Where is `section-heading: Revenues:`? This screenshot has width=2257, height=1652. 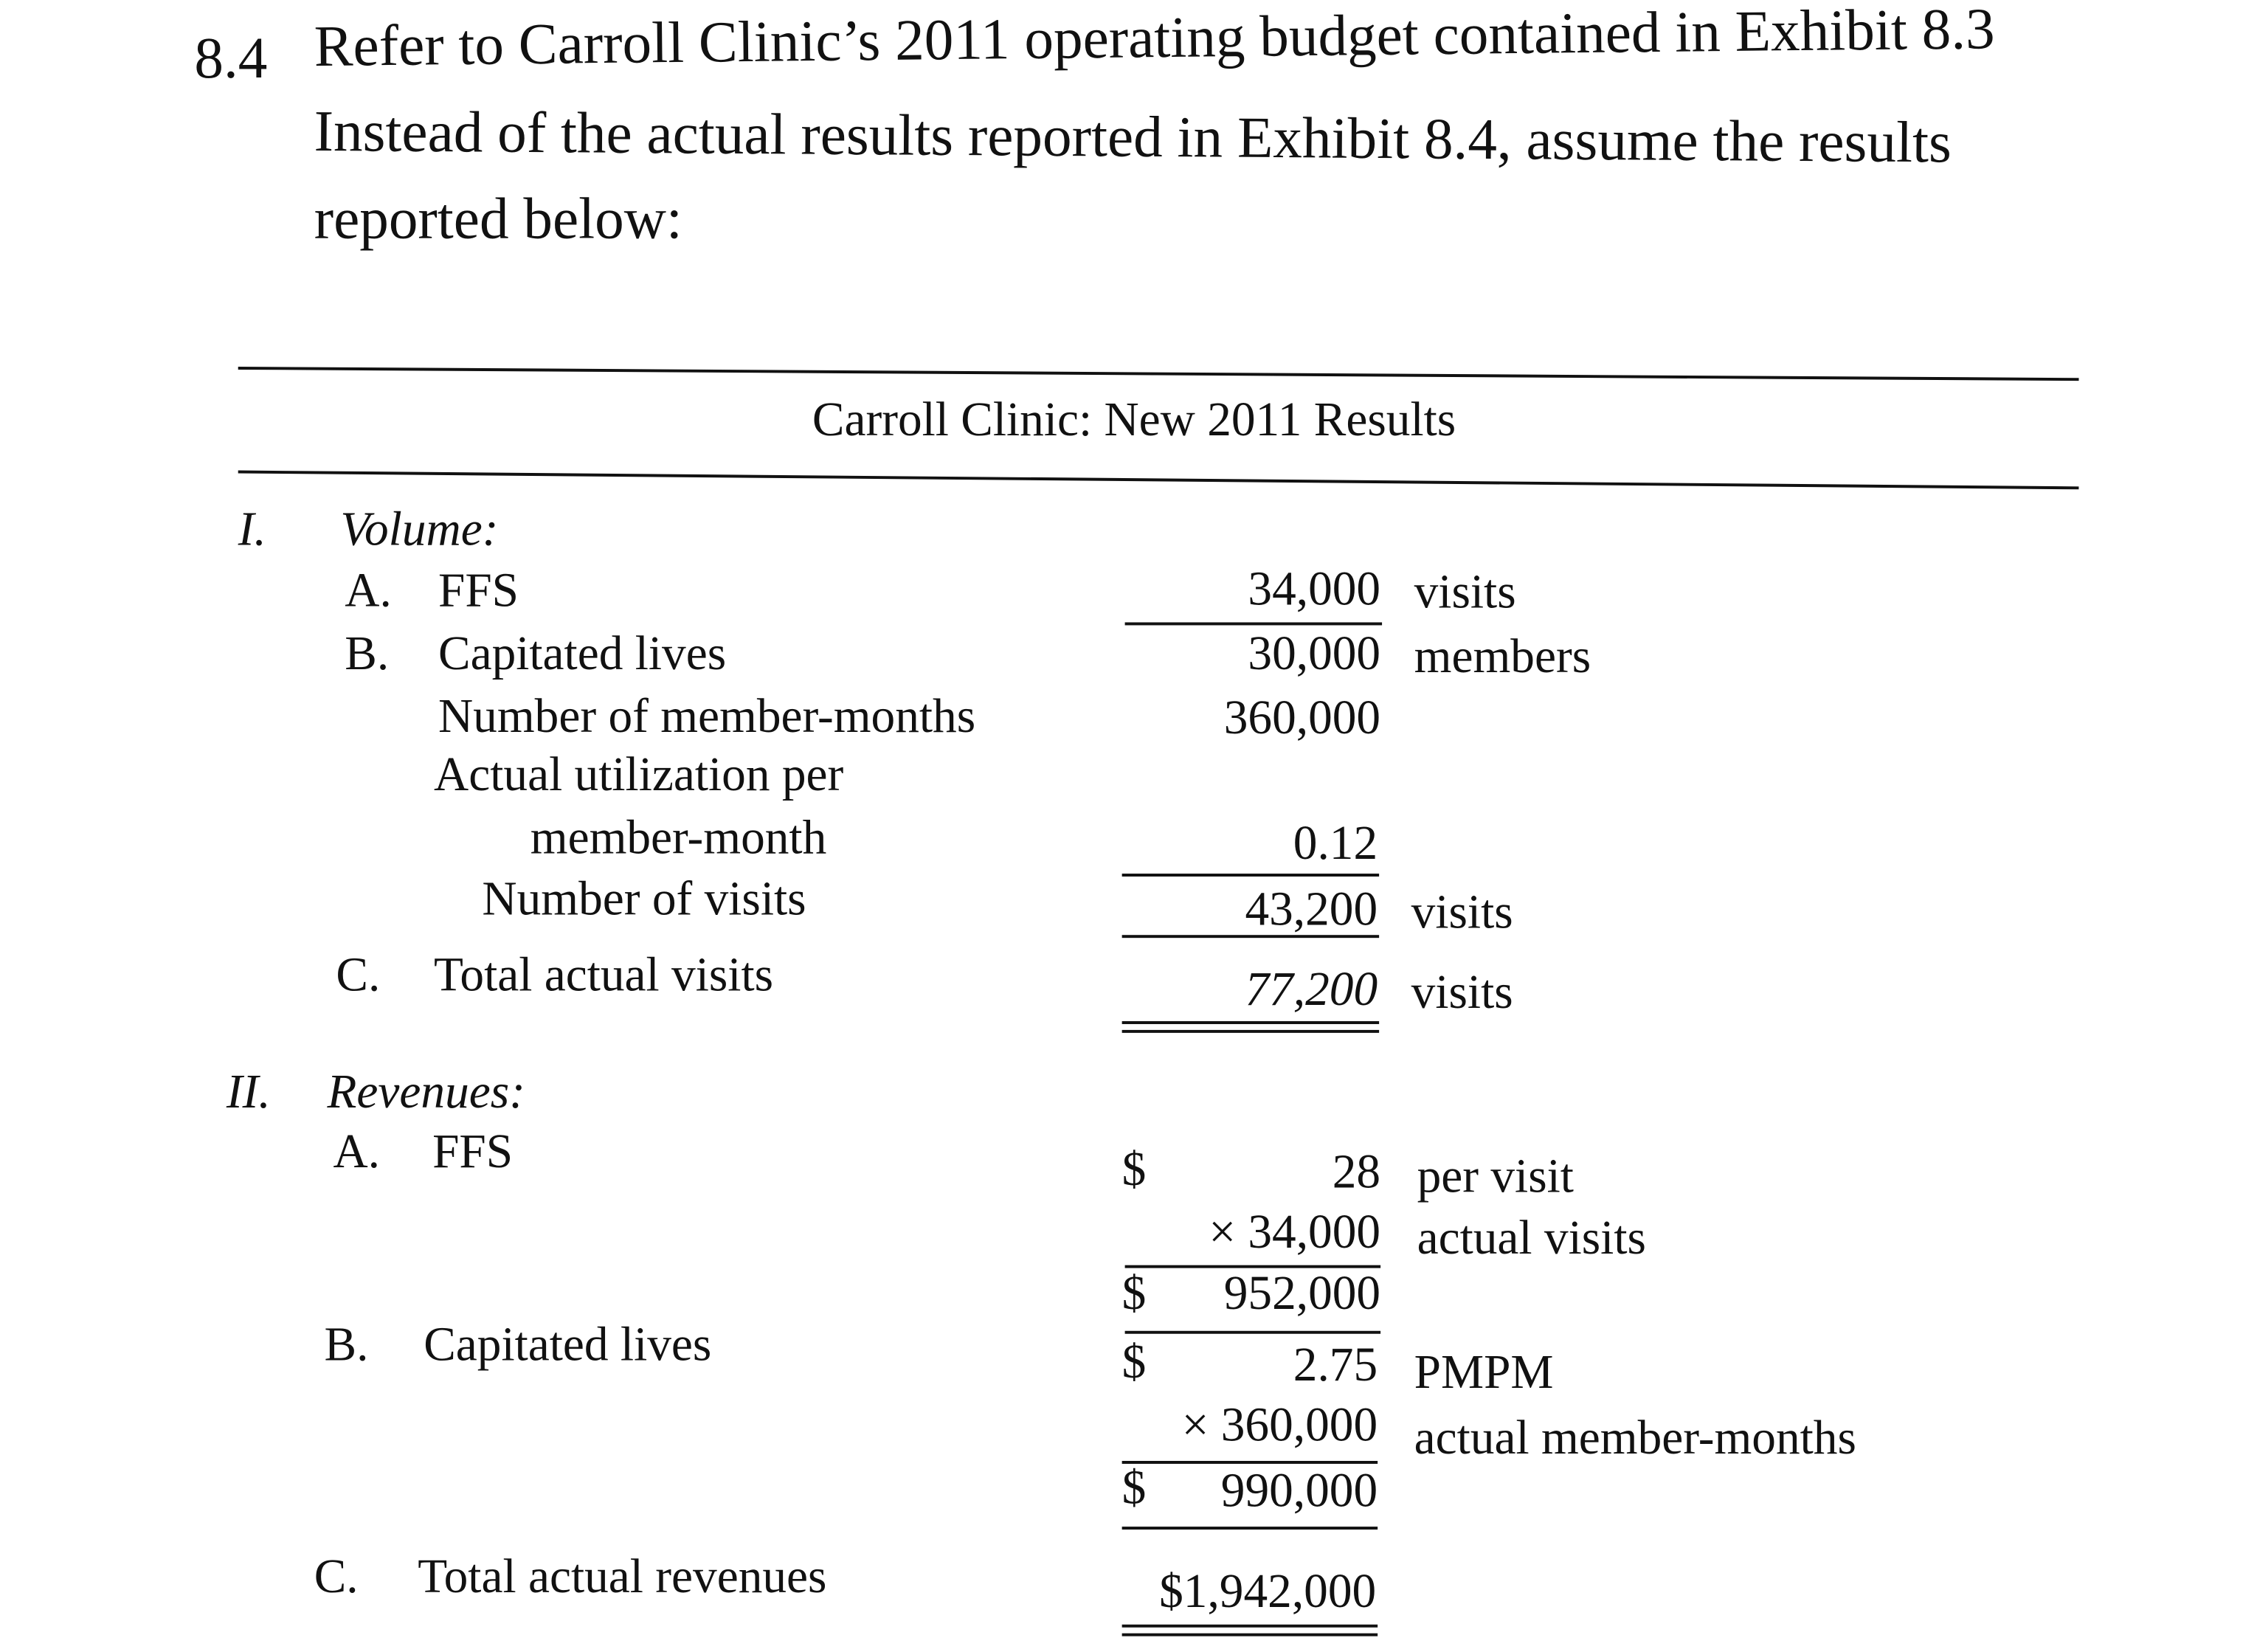 section-heading: Revenues: is located at coordinates (426, 1093).